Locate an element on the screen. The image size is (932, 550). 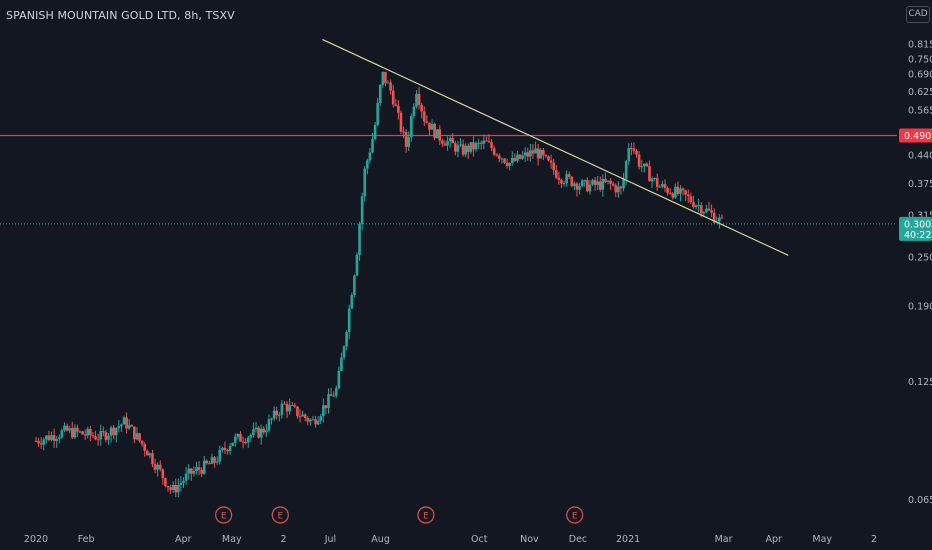
price-axis-label: 0.440 is located at coordinates (920, 155).